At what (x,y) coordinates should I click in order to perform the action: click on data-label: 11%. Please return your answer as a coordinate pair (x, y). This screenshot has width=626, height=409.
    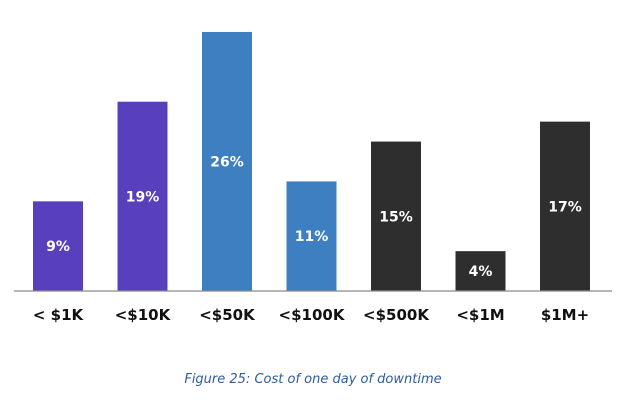
    Looking at the image, I should click on (312, 237).